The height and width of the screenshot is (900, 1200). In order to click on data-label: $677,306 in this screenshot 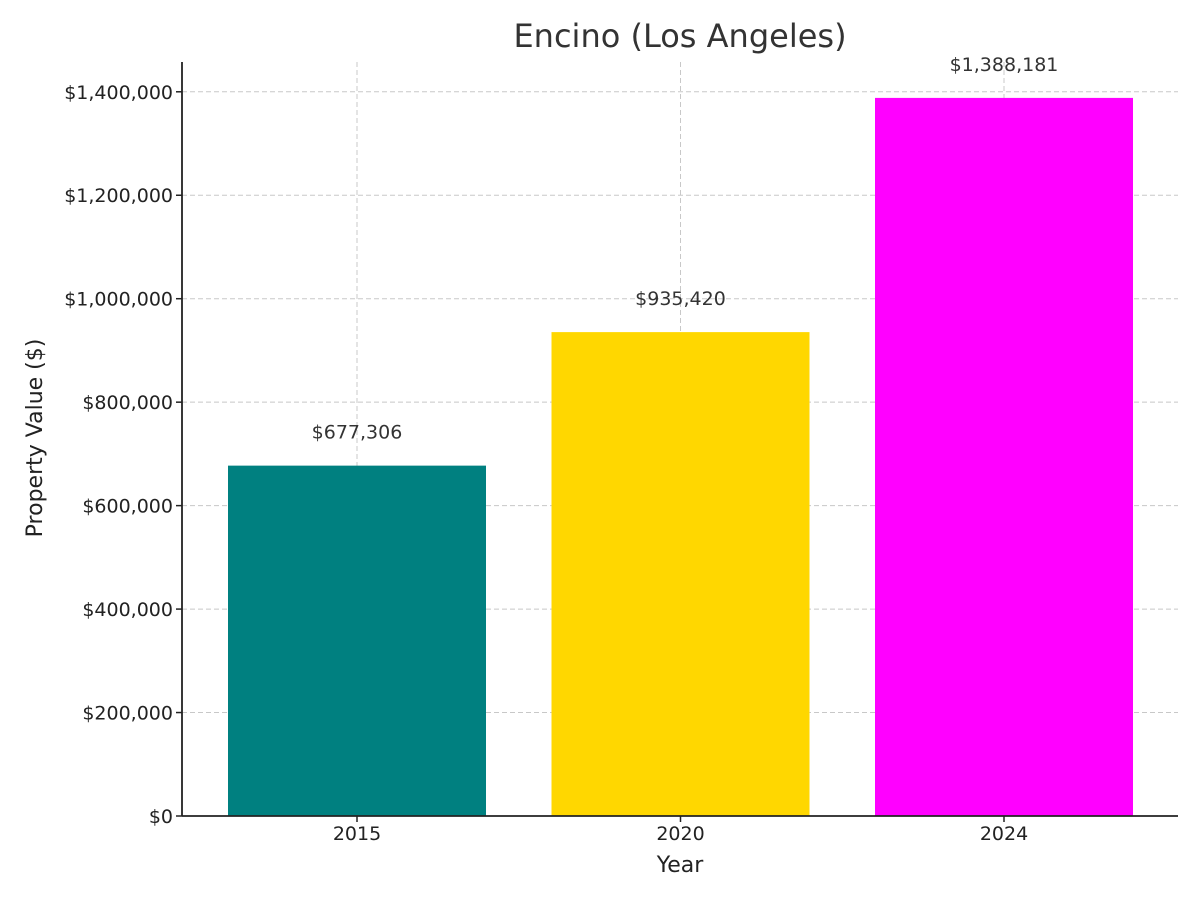, I will do `click(357, 433)`.